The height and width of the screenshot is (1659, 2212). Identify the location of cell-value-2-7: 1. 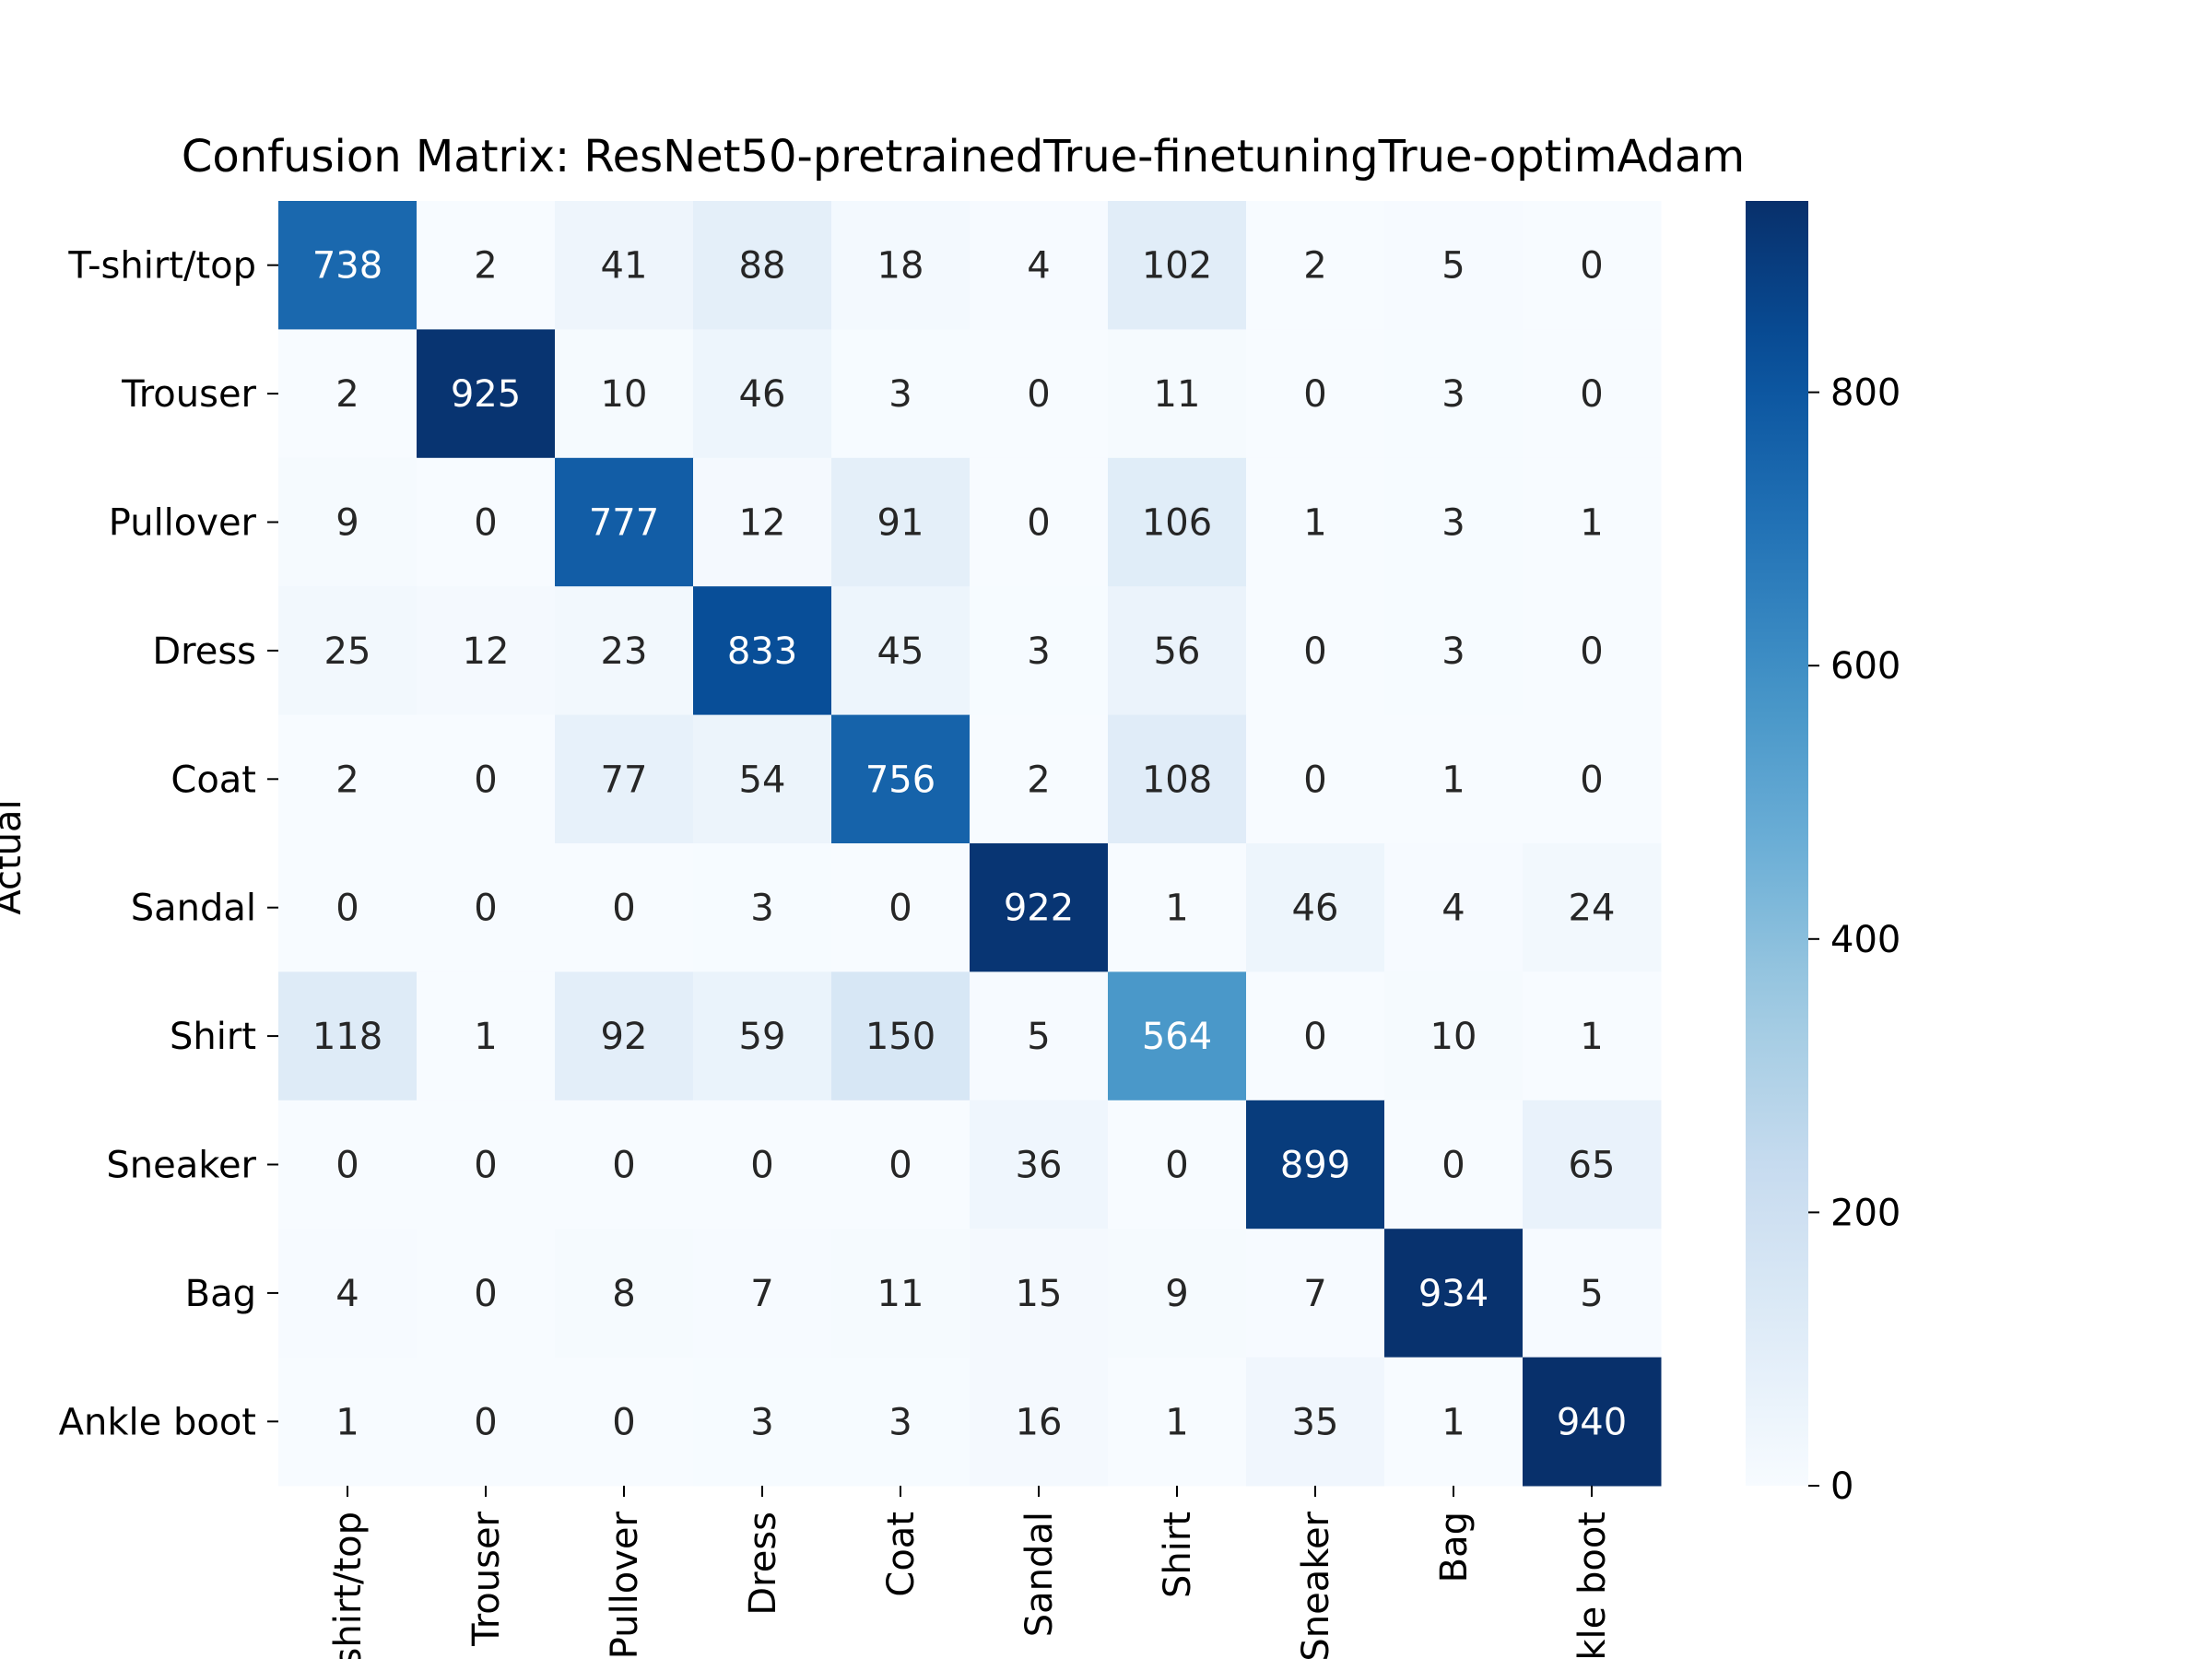
(1314, 523).